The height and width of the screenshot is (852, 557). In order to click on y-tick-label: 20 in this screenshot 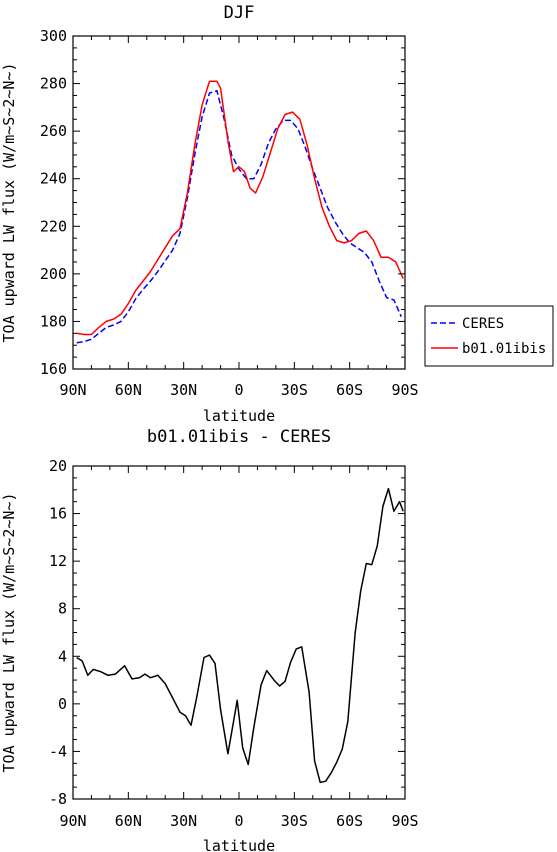, I will do `click(58, 466)`.